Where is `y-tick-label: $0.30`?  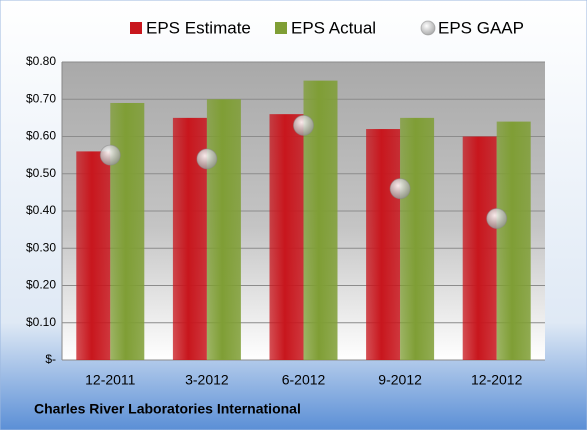 y-tick-label: $0.30 is located at coordinates (41, 247).